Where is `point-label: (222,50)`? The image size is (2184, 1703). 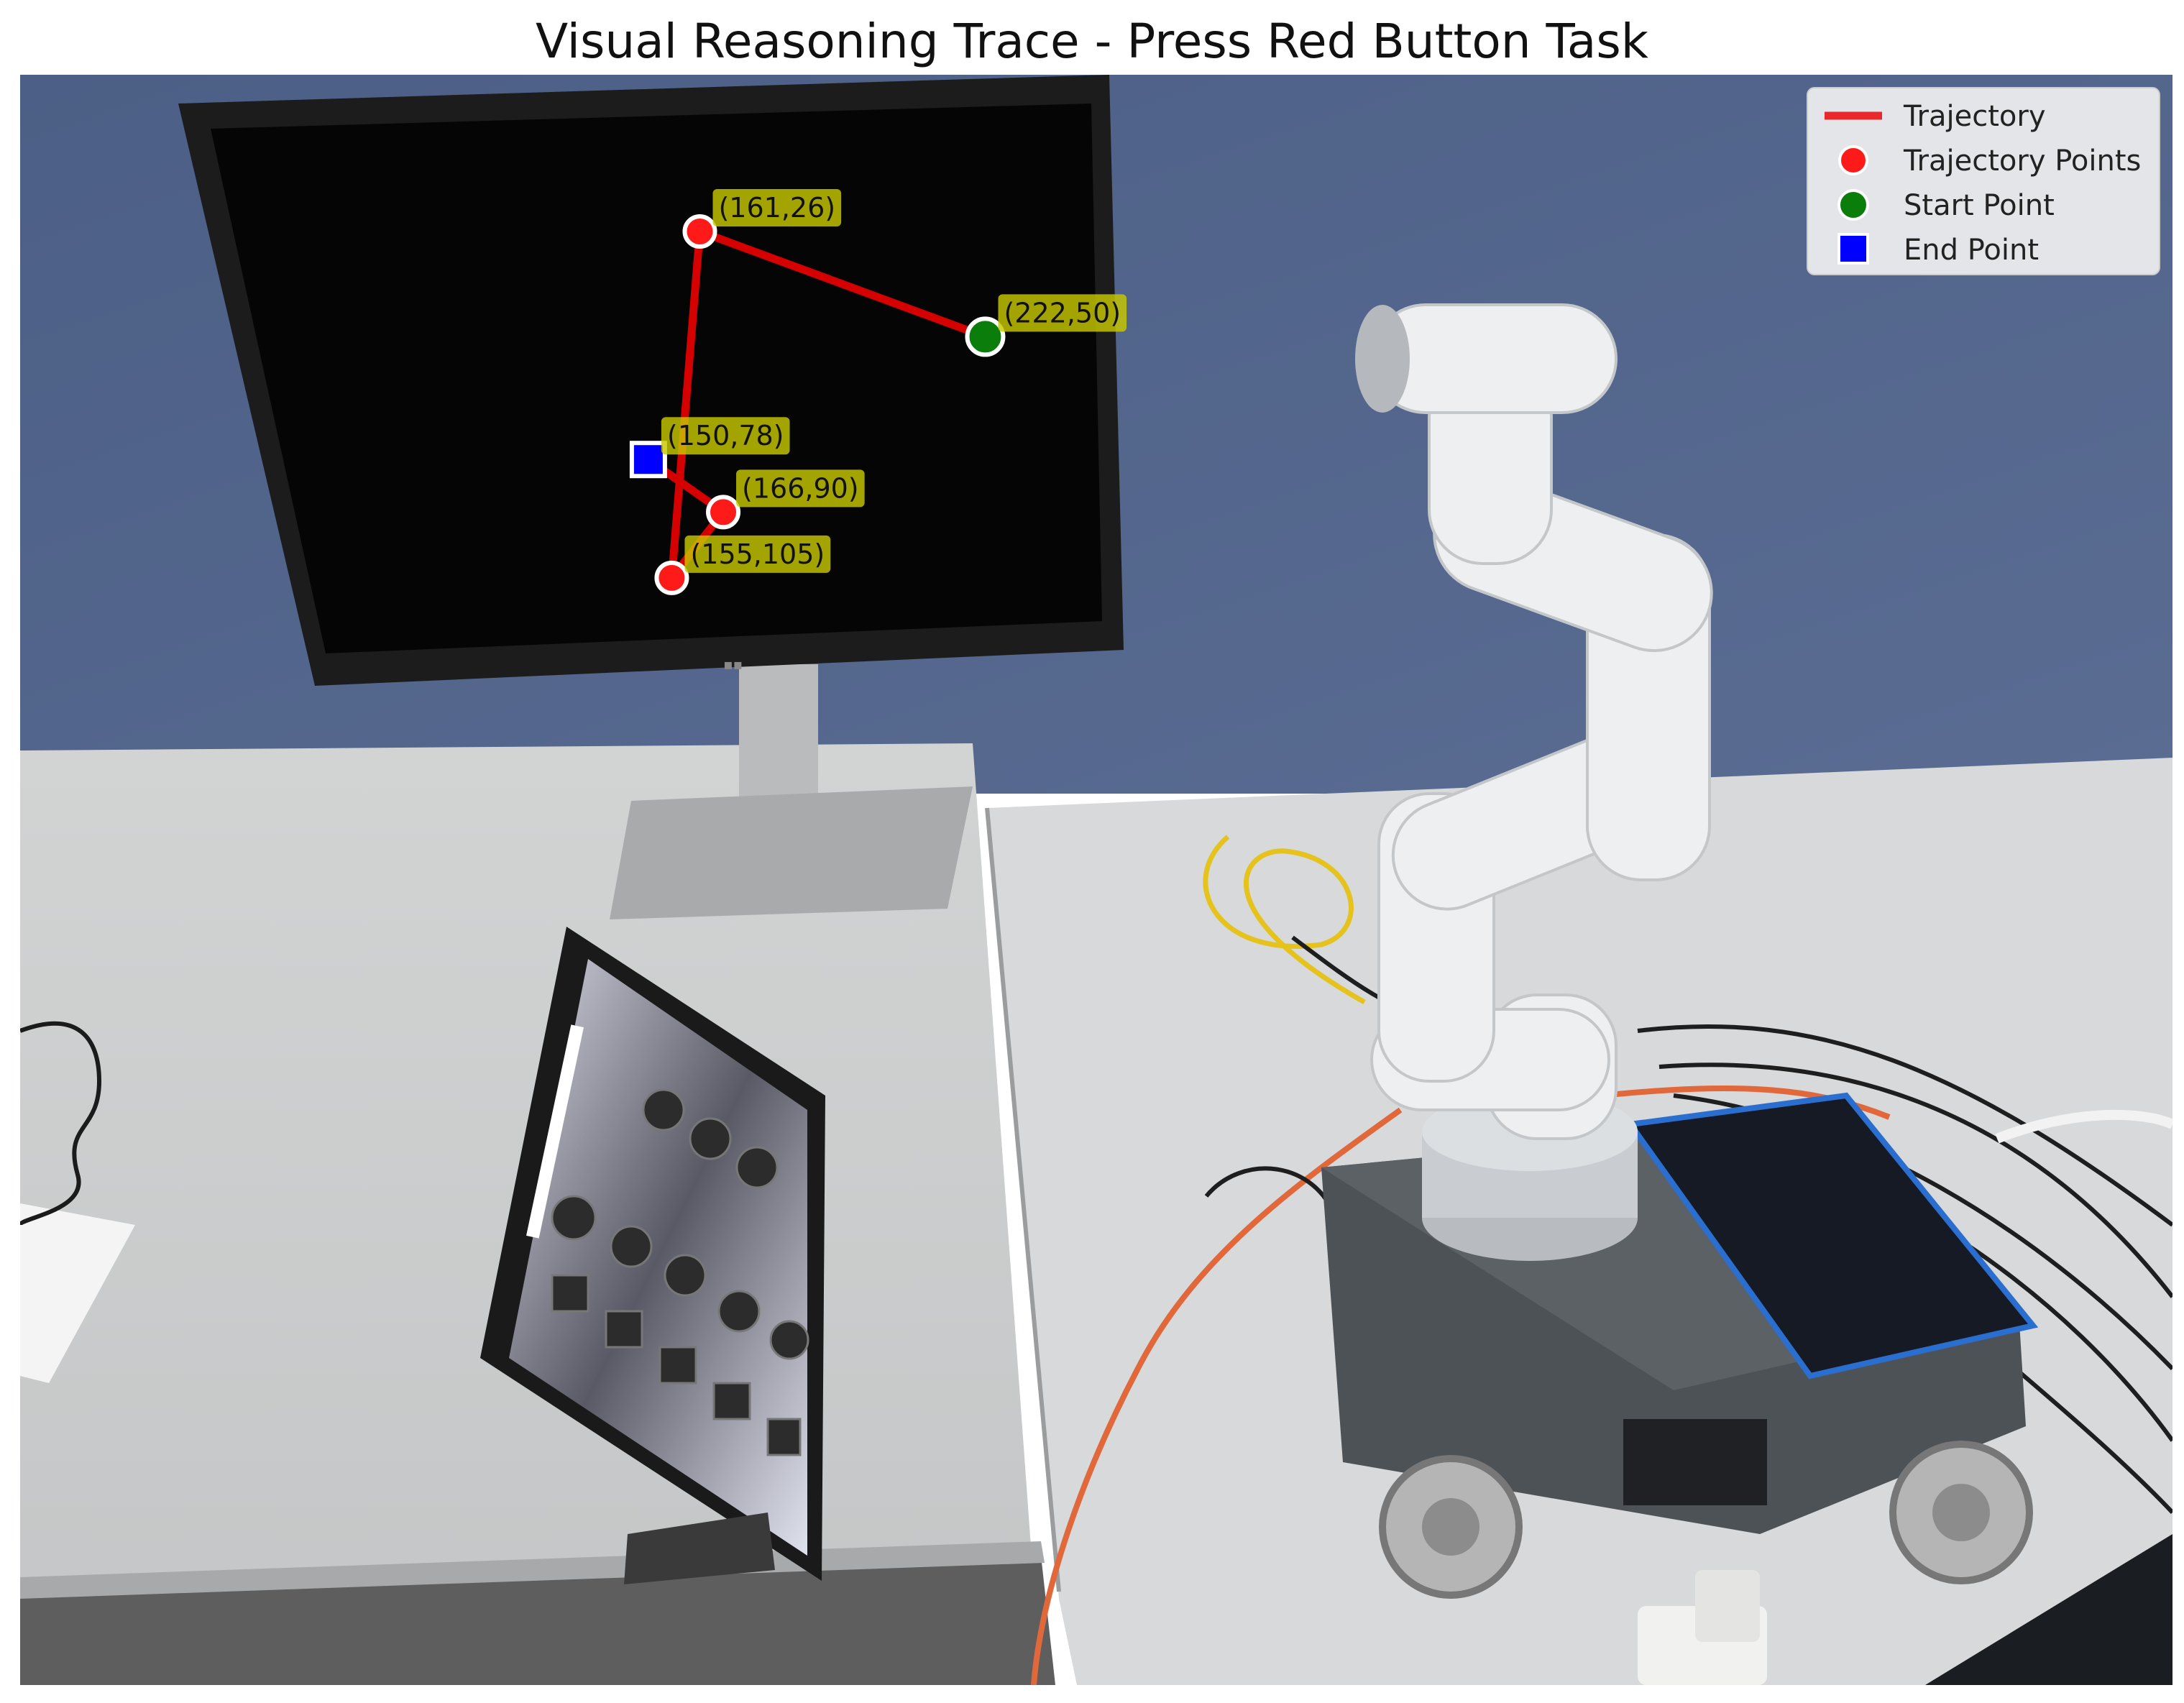
point-label: (222,50) is located at coordinates (1062, 313).